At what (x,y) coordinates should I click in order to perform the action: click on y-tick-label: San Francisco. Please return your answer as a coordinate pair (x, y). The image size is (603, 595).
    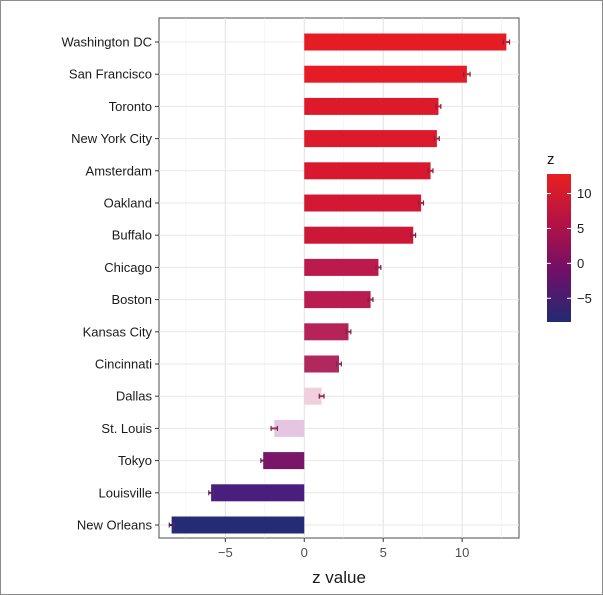
    Looking at the image, I should click on (110, 74).